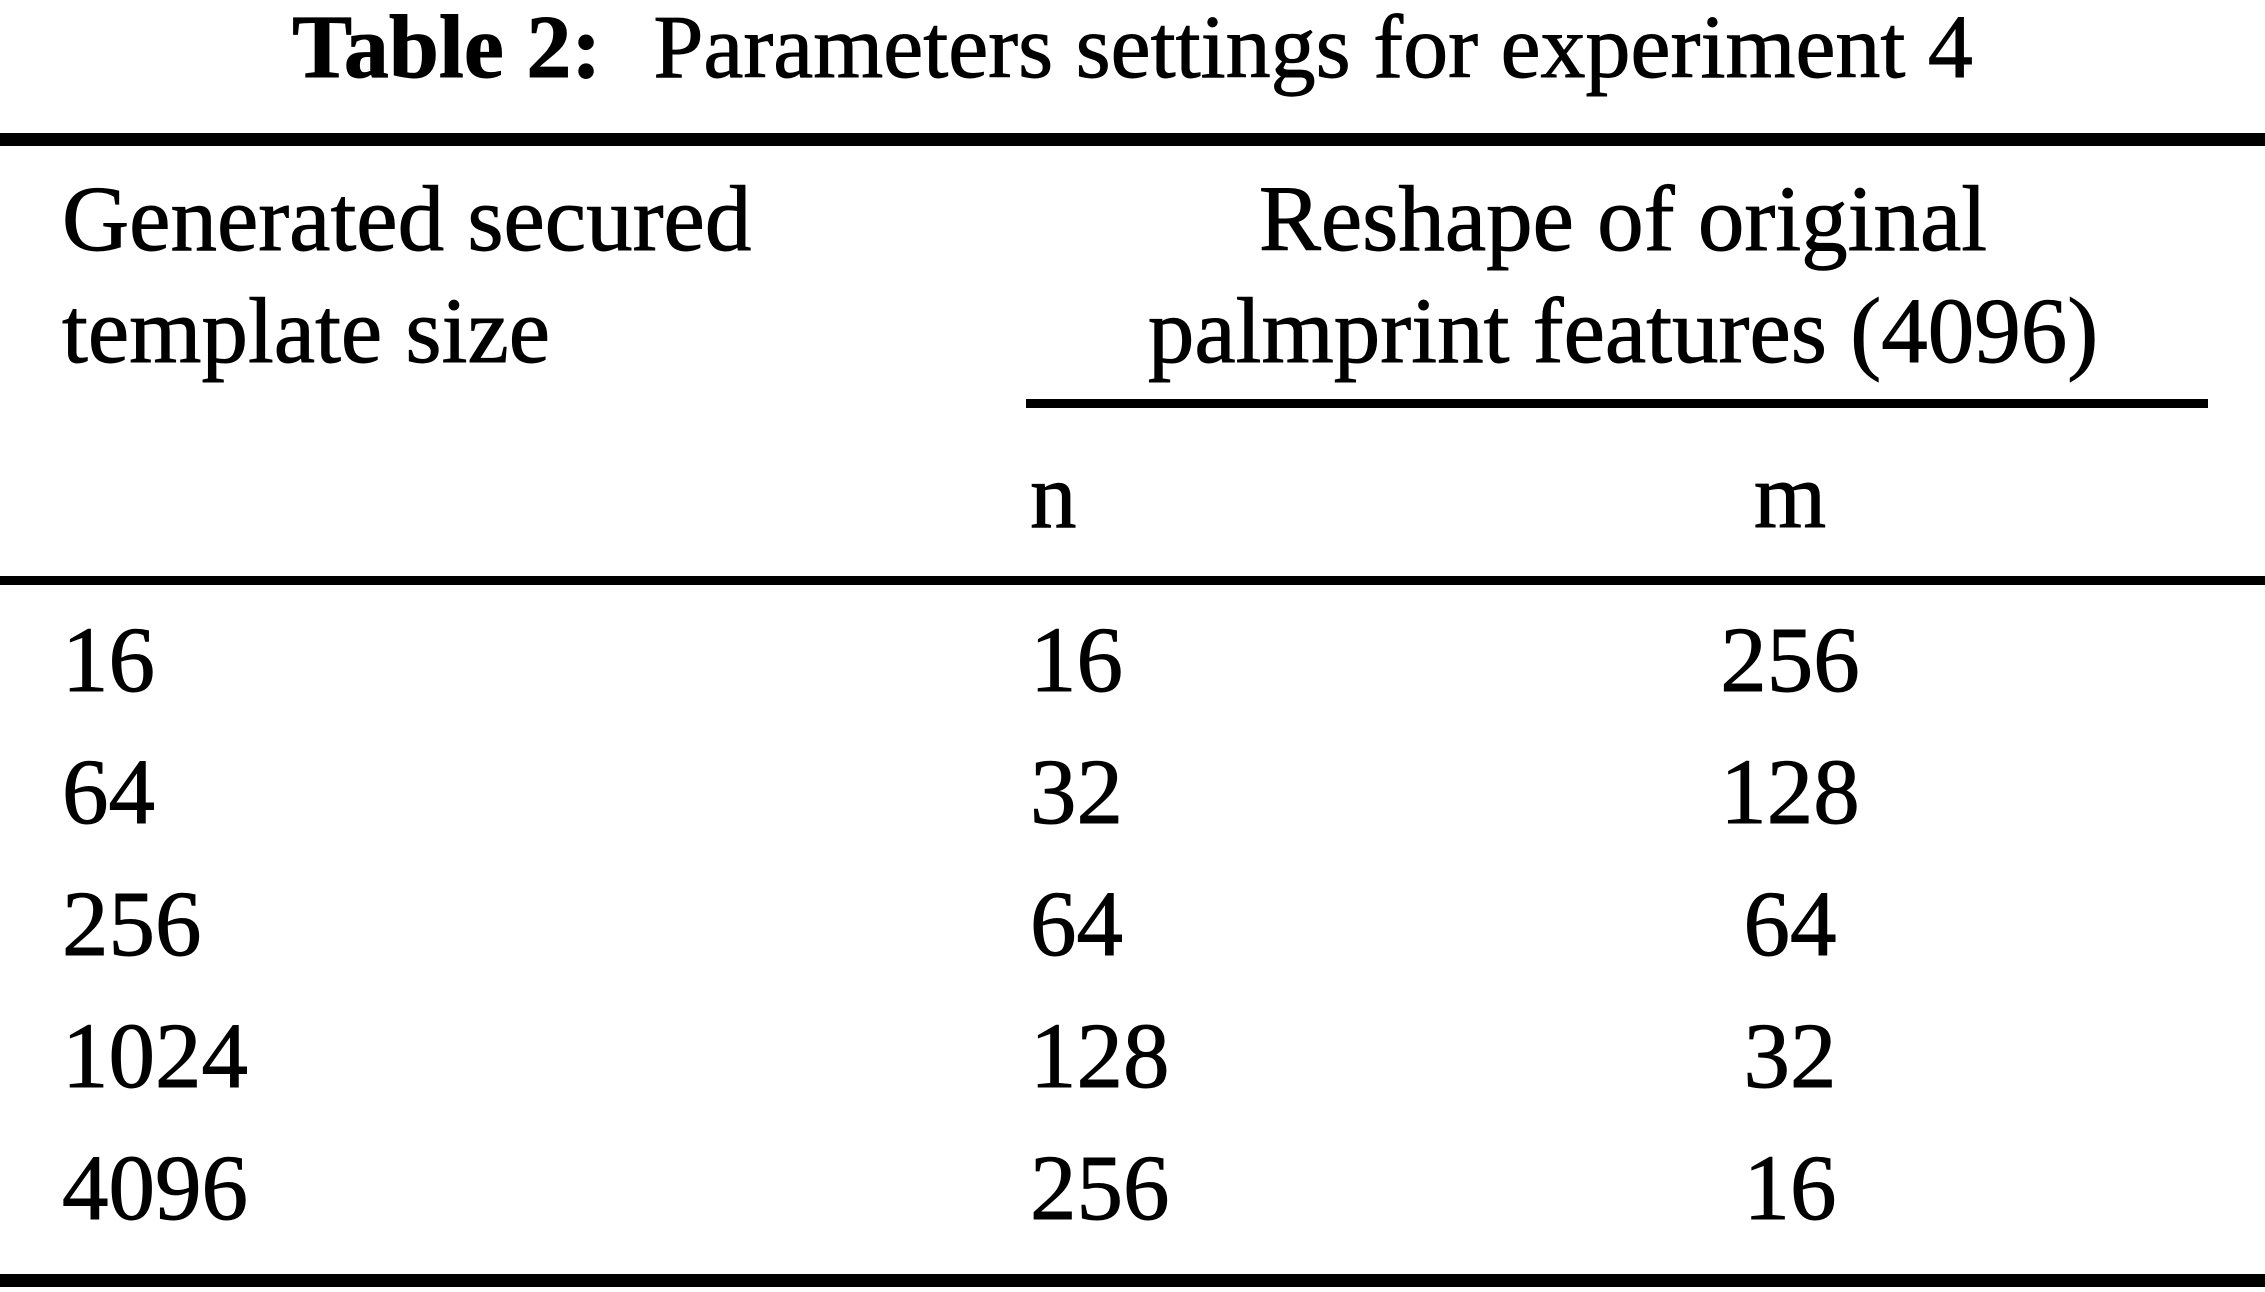 The image size is (2265, 1292). I want to click on column-header-m: m, so click(1790, 496).